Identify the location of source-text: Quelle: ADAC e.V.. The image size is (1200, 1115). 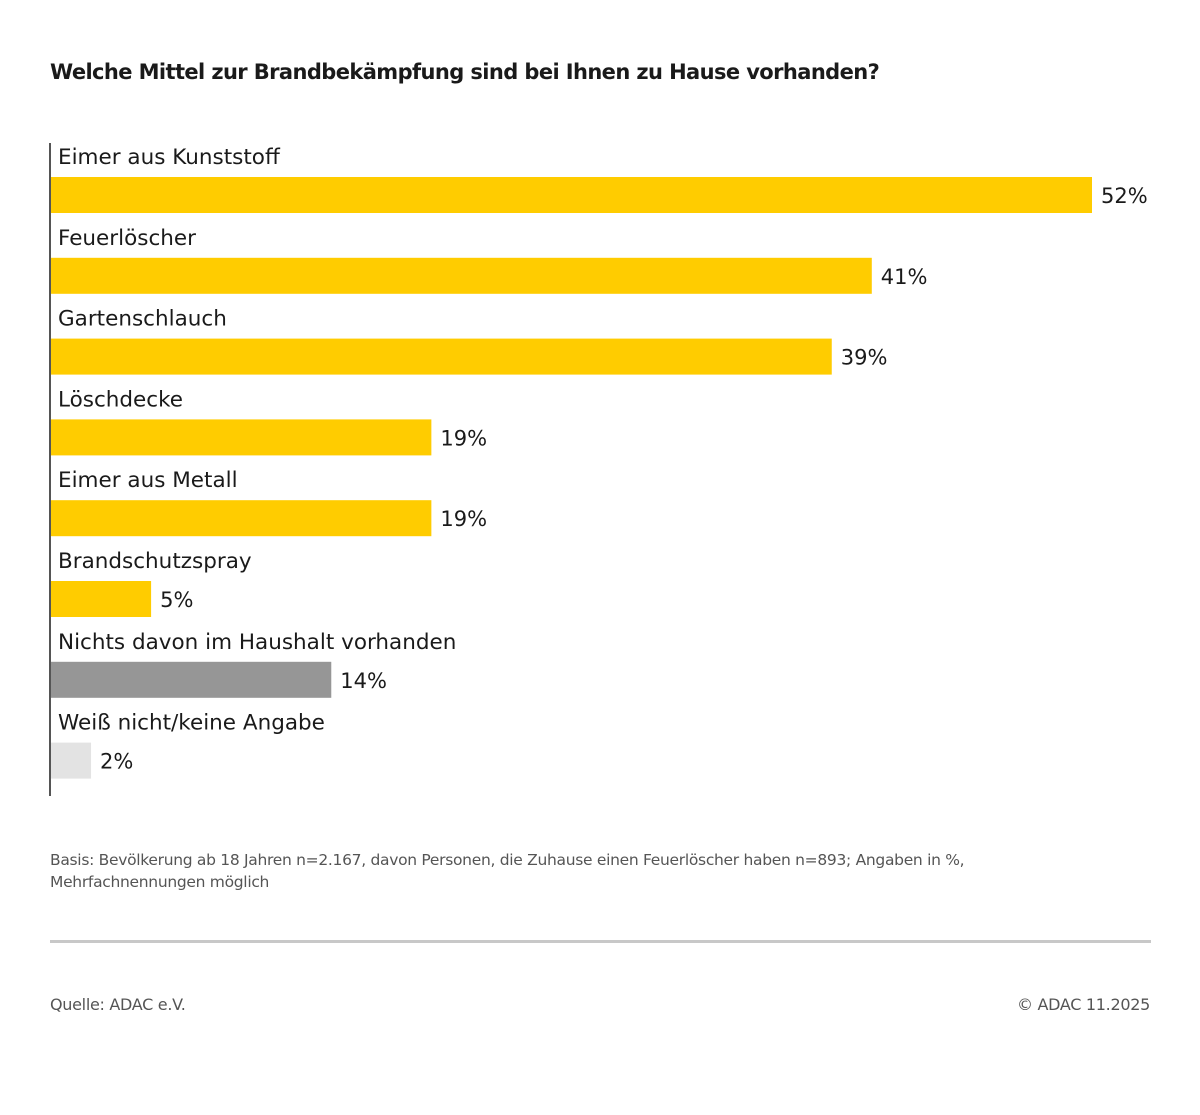
(118, 1004).